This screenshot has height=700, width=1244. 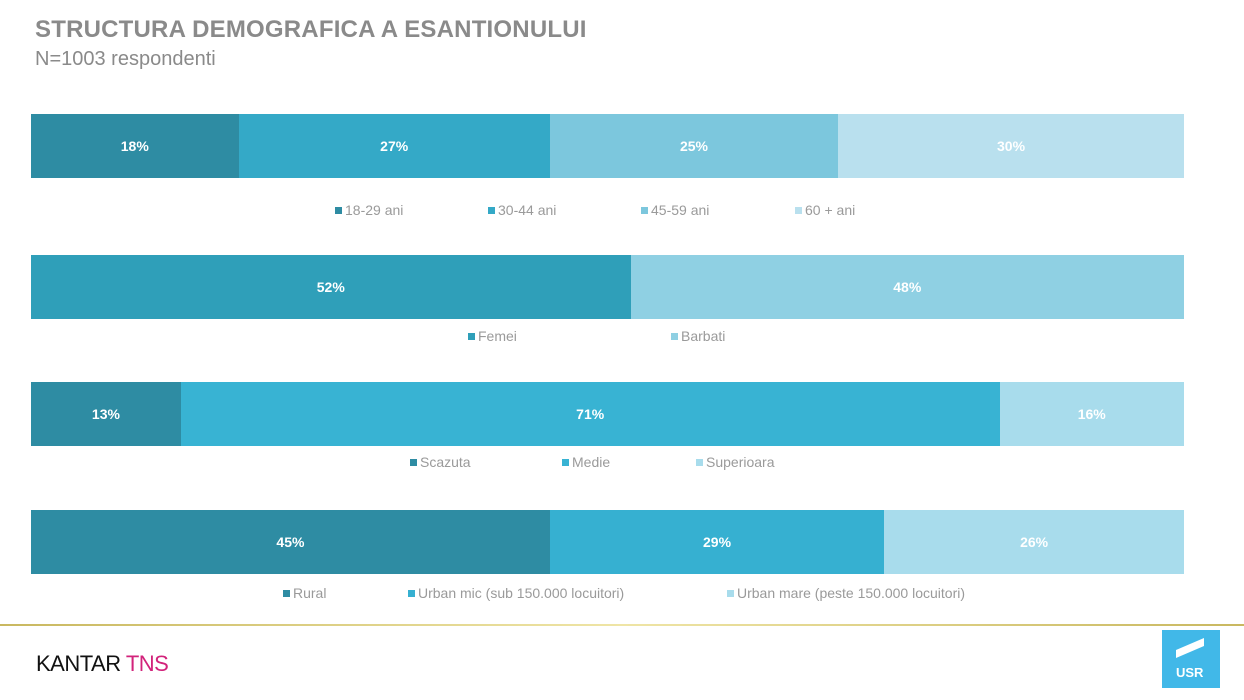 I want to click on legend-label: Rural, so click(x=310, y=593).